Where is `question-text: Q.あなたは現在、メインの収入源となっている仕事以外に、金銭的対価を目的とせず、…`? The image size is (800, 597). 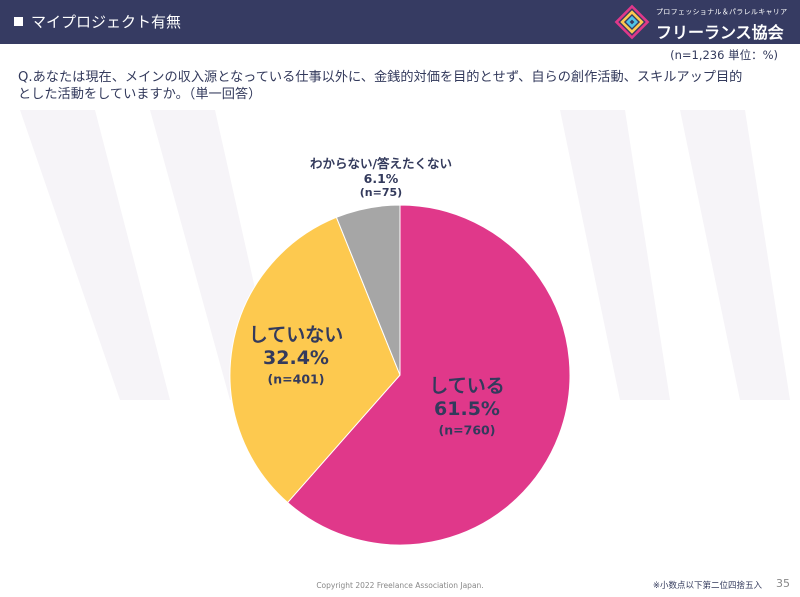 question-text: Q.あなたは現在、メインの収入源となっている仕事以外に、金銭的対価を目的とせず、… is located at coordinates (398, 86).